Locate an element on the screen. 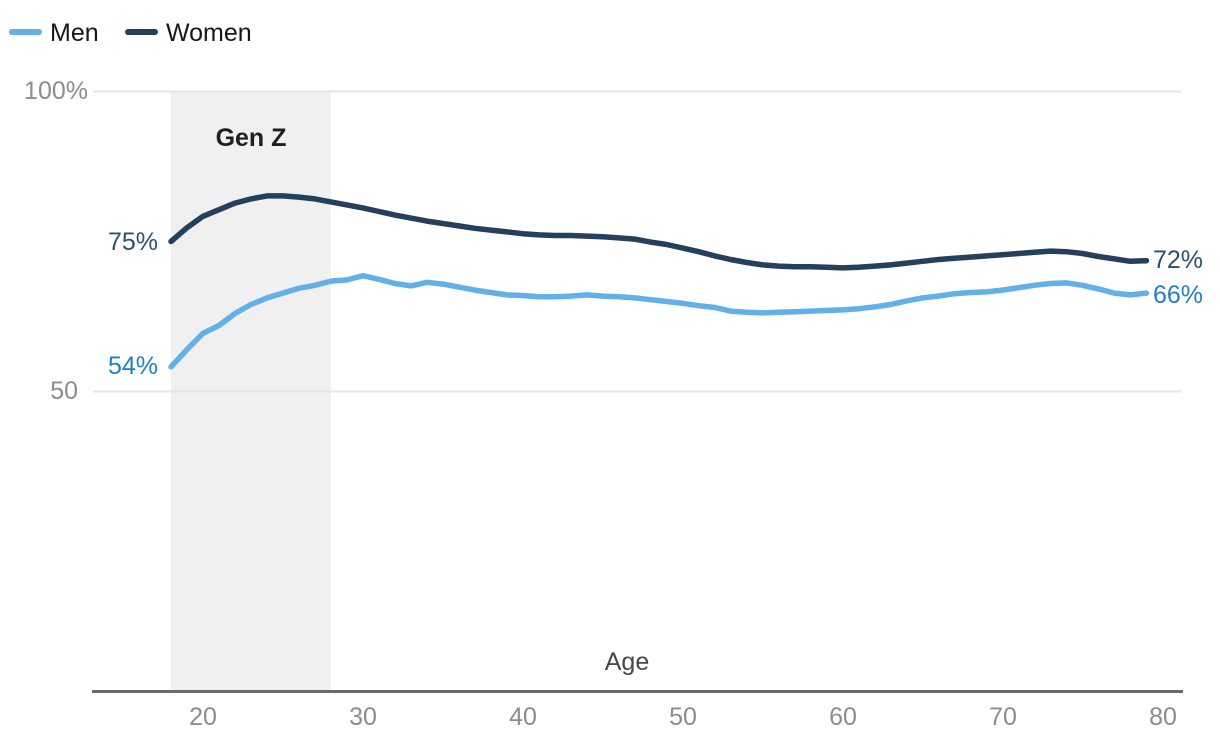 This screenshot has height=750, width=1220. x-tick-70: 70 is located at coordinates (1003, 717).